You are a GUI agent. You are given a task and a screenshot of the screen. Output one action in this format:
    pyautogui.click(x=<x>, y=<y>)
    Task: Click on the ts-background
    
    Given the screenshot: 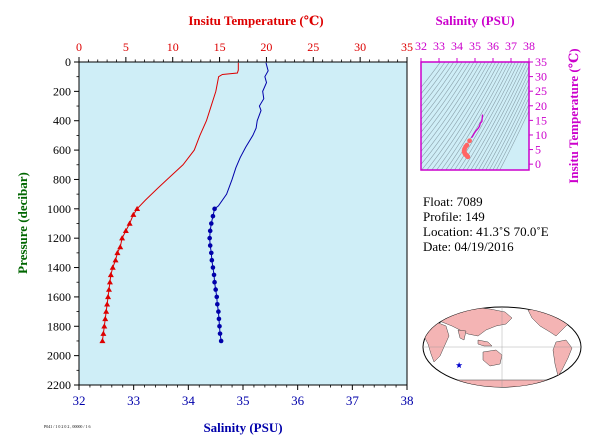 What is the action you would take?
    pyautogui.click(x=475, y=116)
    